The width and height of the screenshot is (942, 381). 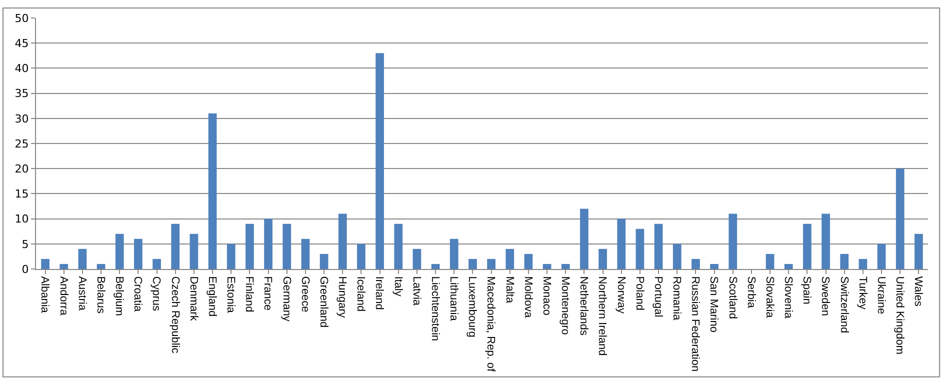 What do you see at coordinates (862, 293) in the screenshot?
I see `x-tick-label: Turkey` at bounding box center [862, 293].